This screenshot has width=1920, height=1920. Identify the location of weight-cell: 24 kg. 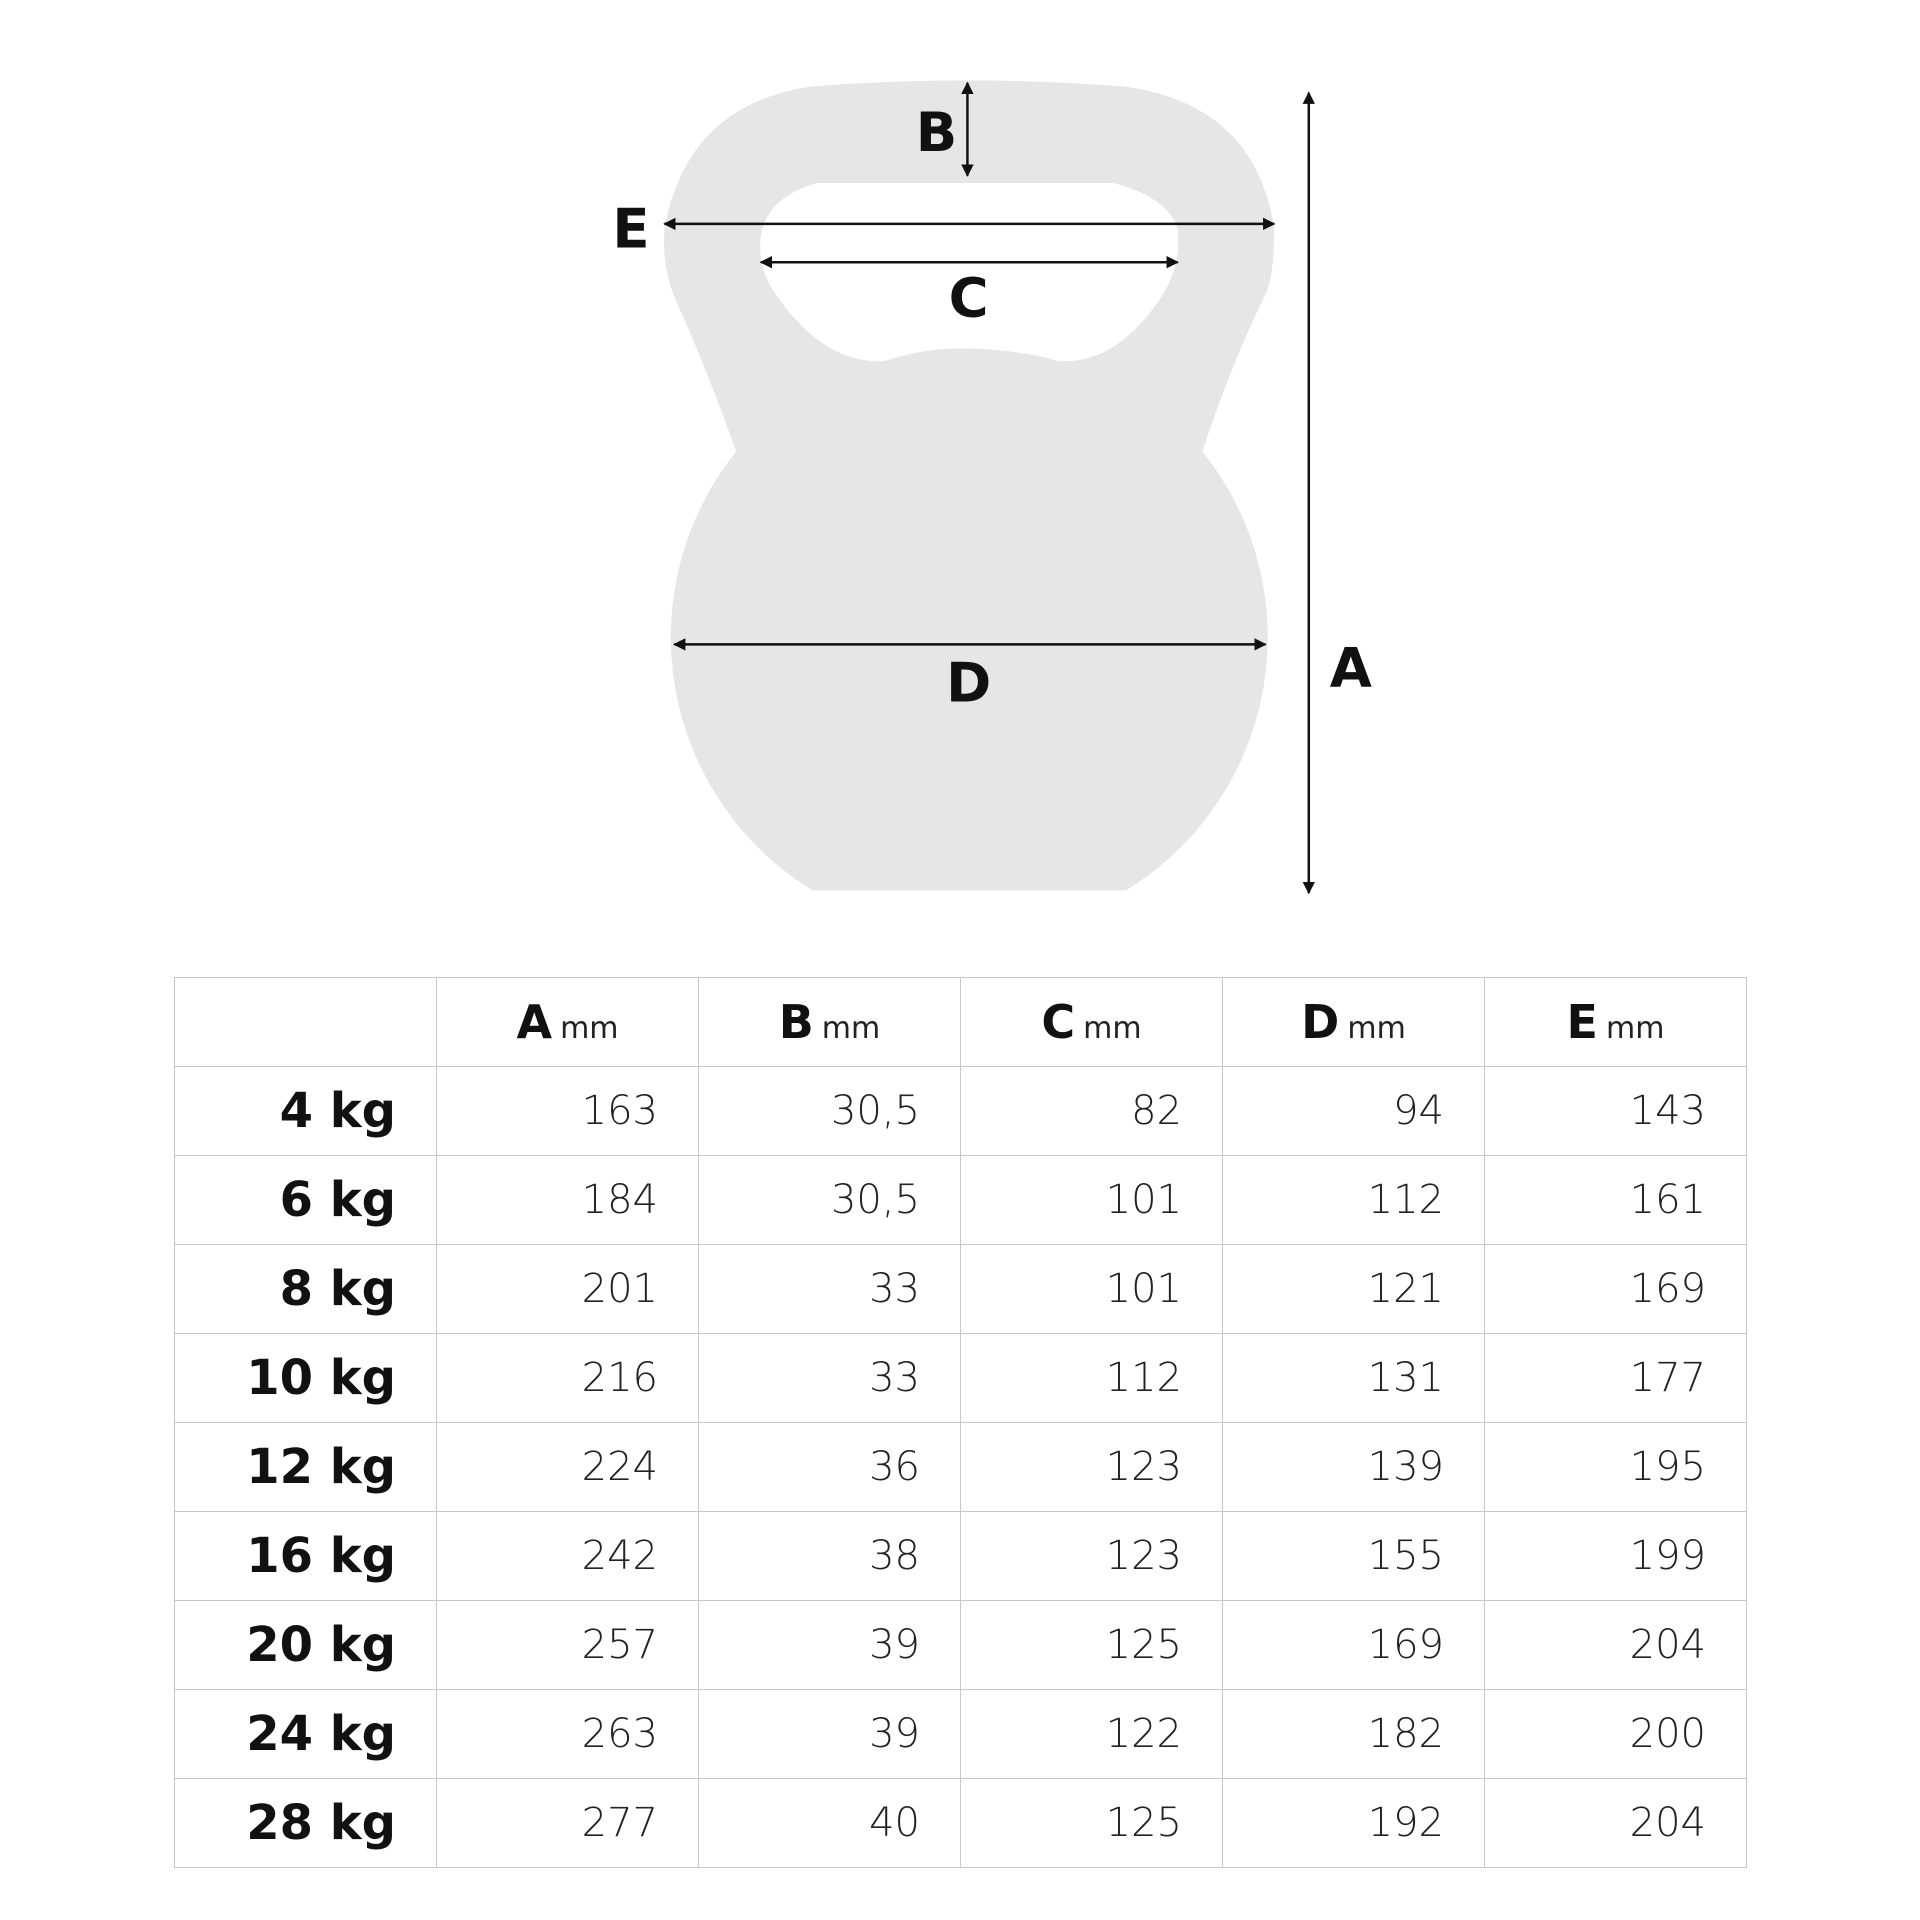
(305, 1734).